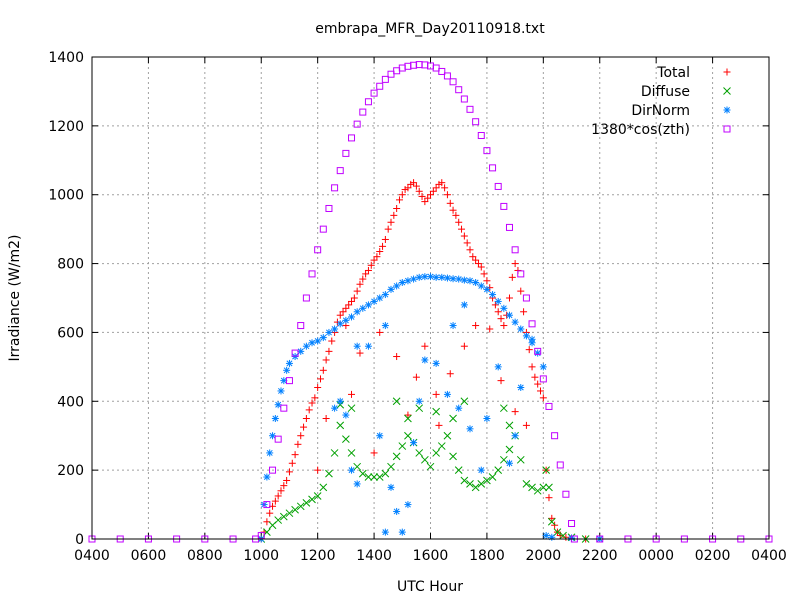 Image resolution: width=800 pixels, height=600 pixels. Describe the element at coordinates (727, 91) in the screenshot. I see `legend-marker` at that location.